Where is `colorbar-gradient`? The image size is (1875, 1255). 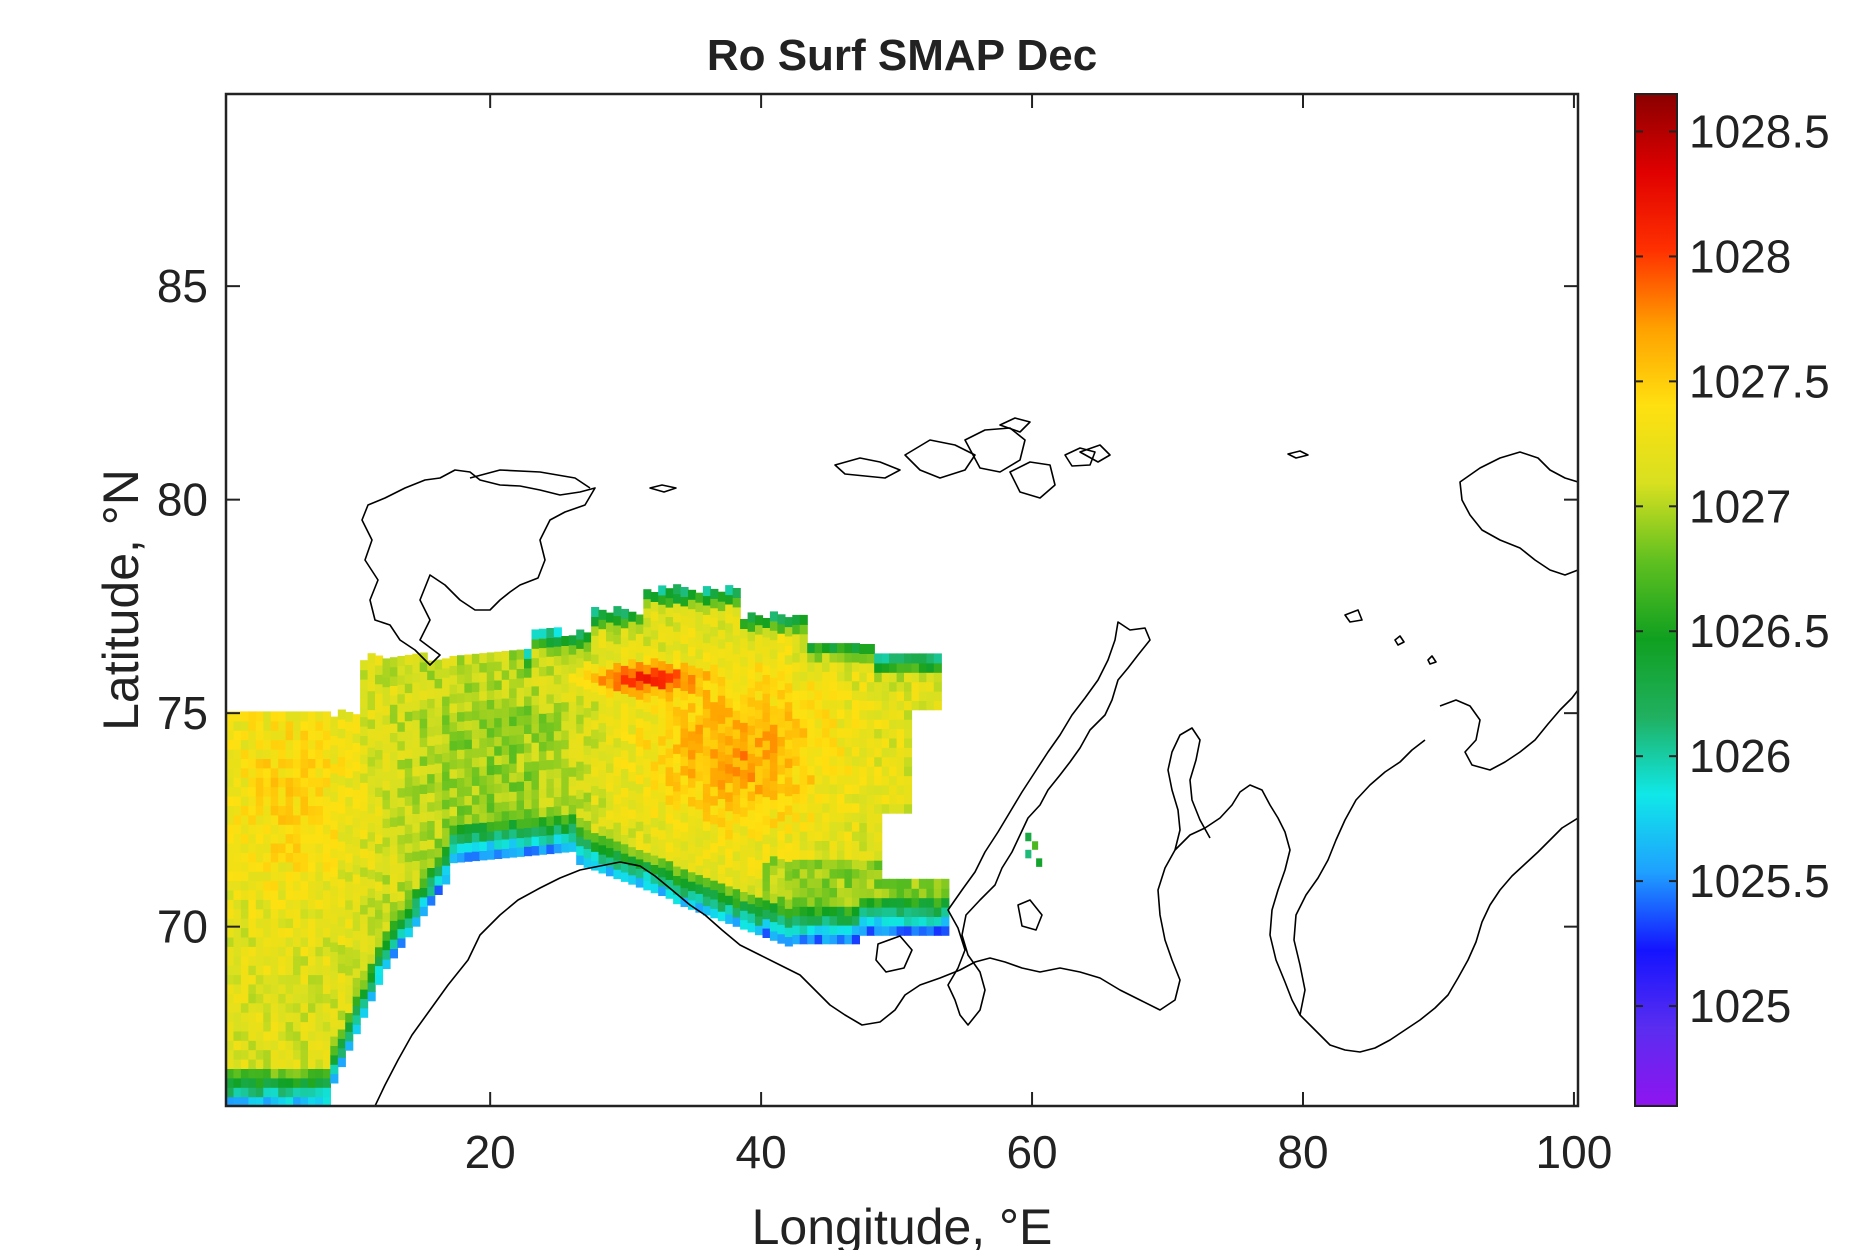 colorbar-gradient is located at coordinates (1656, 600).